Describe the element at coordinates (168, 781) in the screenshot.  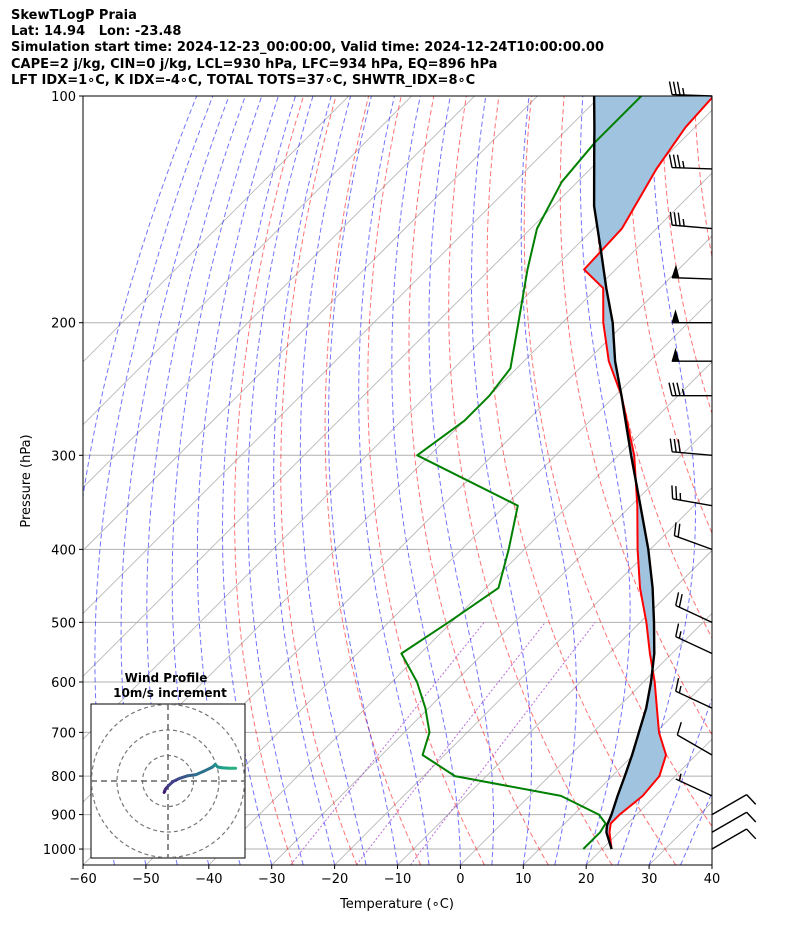
I see `hodograph-plot` at that location.